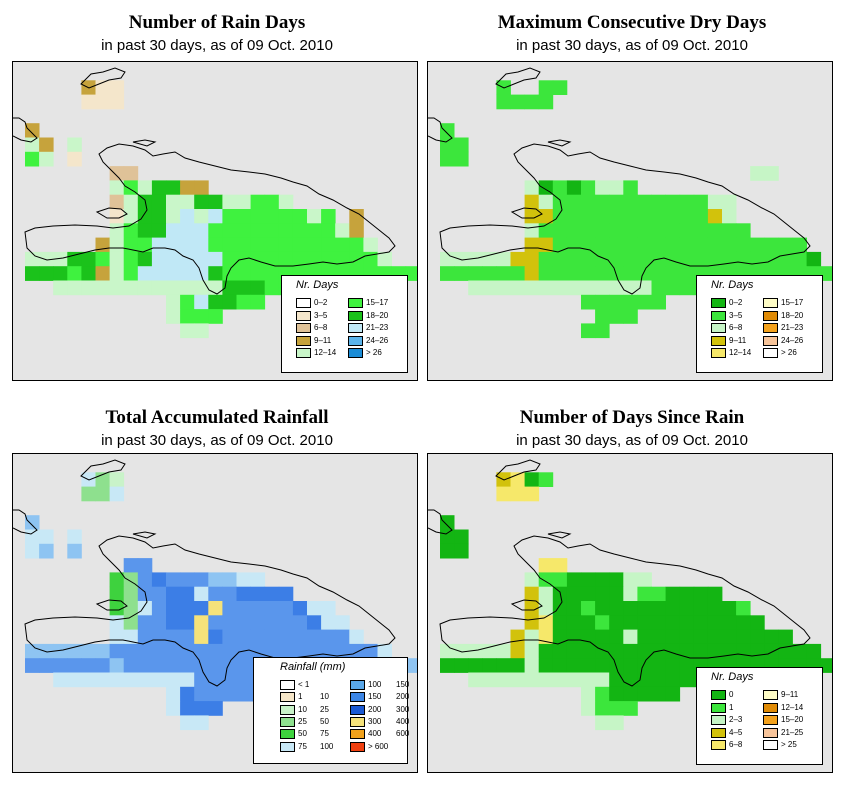 The width and height of the screenshot is (853, 793). I want to click on panel-subtitle: in past 30 days, as of 09 Oct. 2010, so click(217, 45).